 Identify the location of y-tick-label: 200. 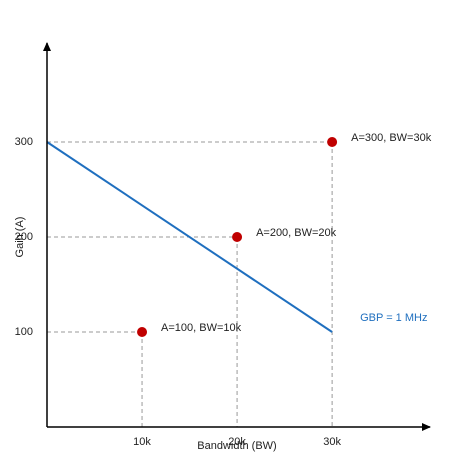
(24, 237).